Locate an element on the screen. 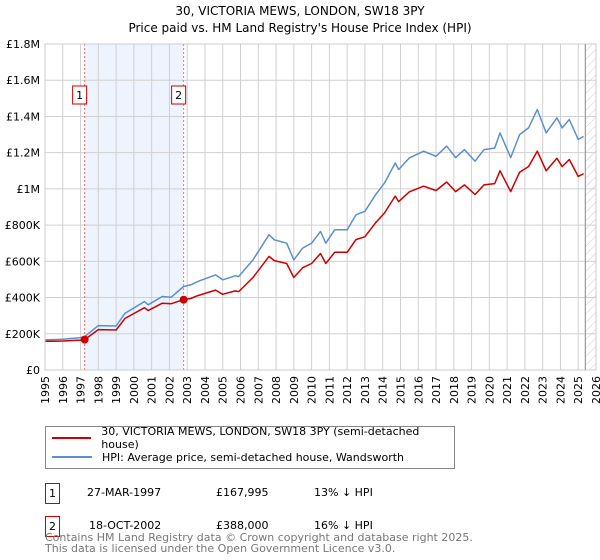 This screenshot has width=600, height=560. x-tick-label: 2014 is located at coordinates (383, 390).